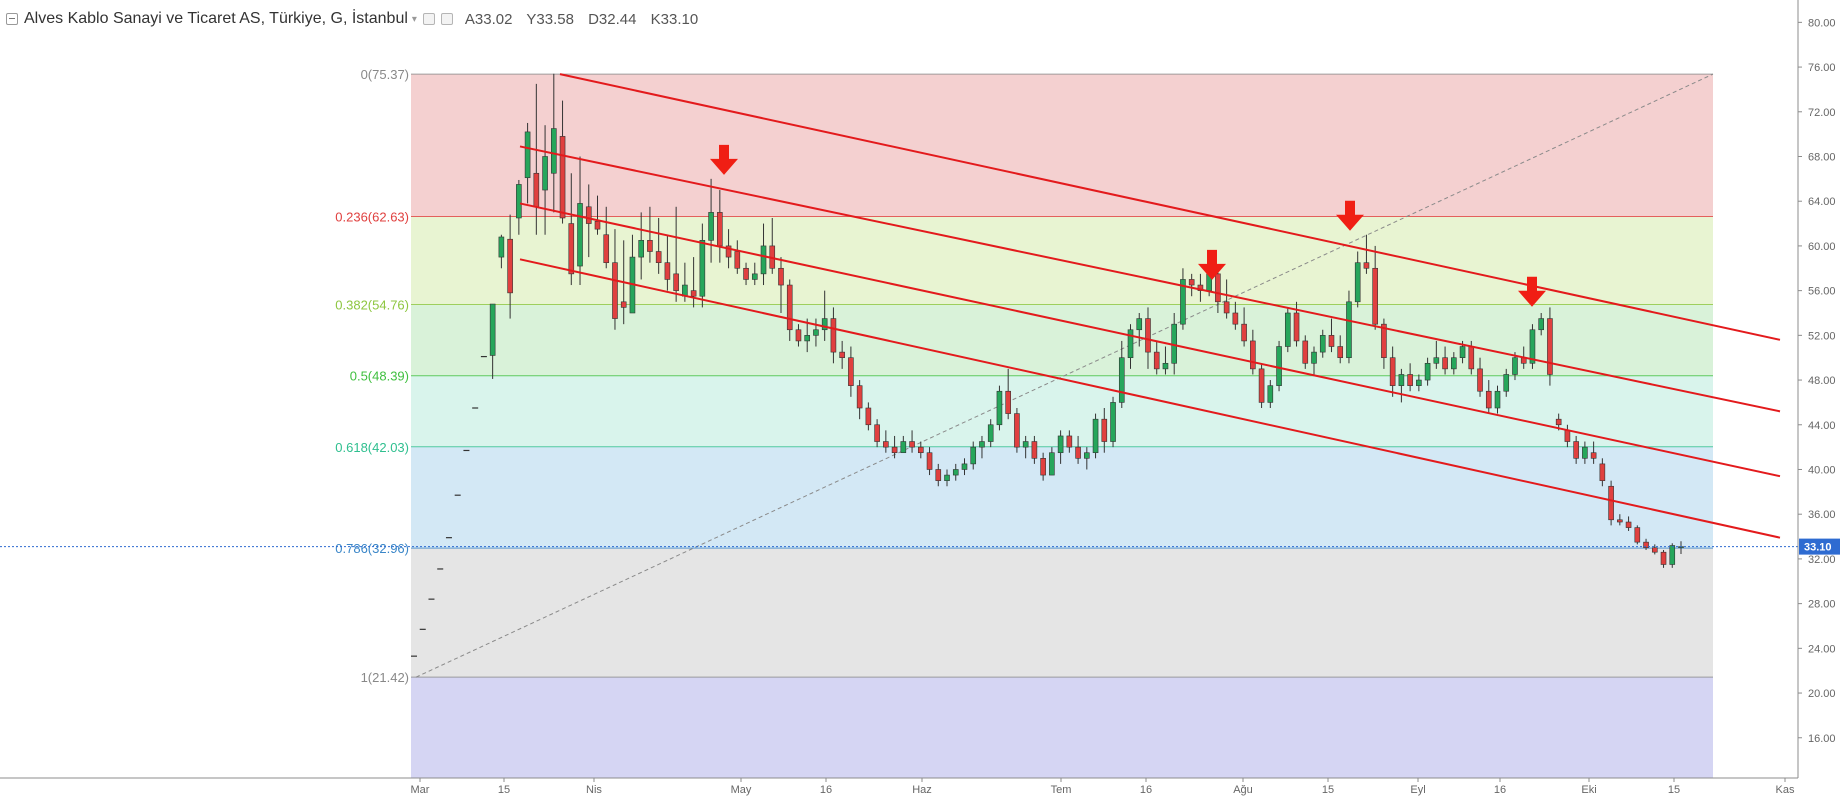 This screenshot has width=1840, height=798. I want to click on visibility-toggle-icon, so click(428, 19).